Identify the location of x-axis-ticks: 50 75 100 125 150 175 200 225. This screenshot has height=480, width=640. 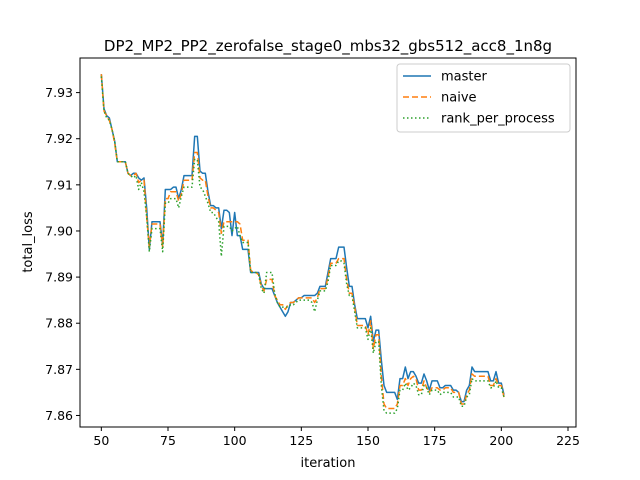
(336, 437).